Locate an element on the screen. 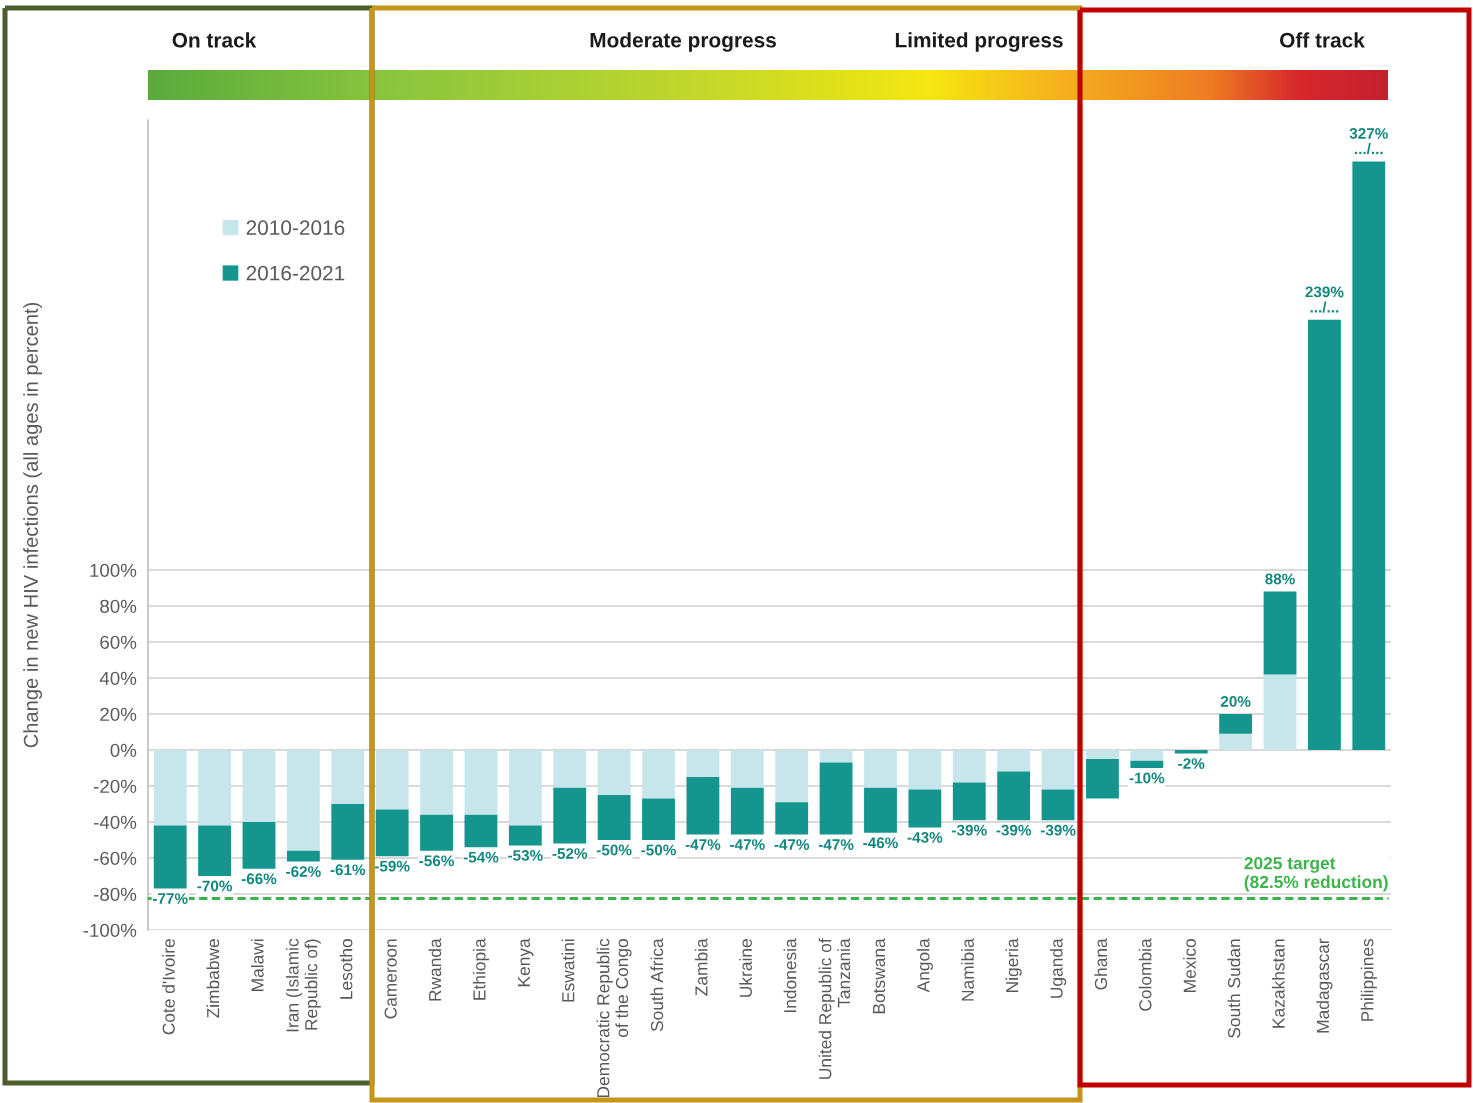 The width and height of the screenshot is (1473, 1103). y-tick-label: -60% is located at coordinates (115, 858).